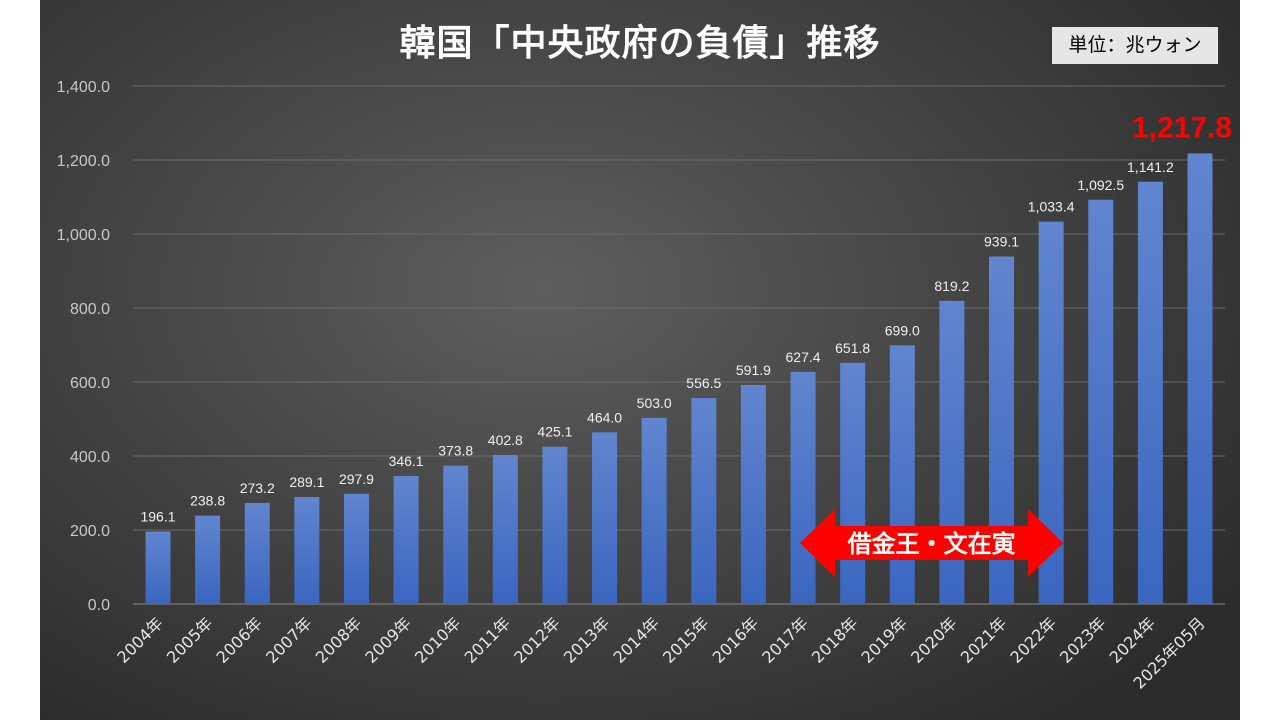 The height and width of the screenshot is (720, 1280). Describe the element at coordinates (636, 640) in the screenshot. I see `x-tick-label: 2014年` at that location.